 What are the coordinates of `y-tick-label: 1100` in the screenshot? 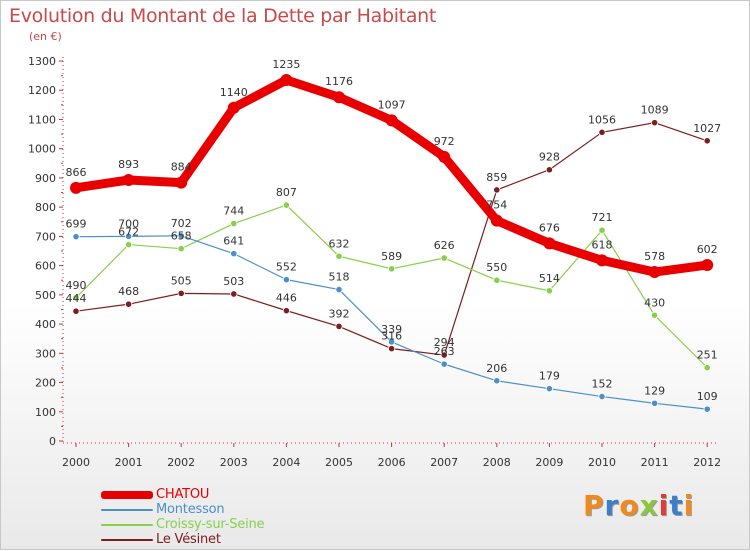 It's located at (42, 119).